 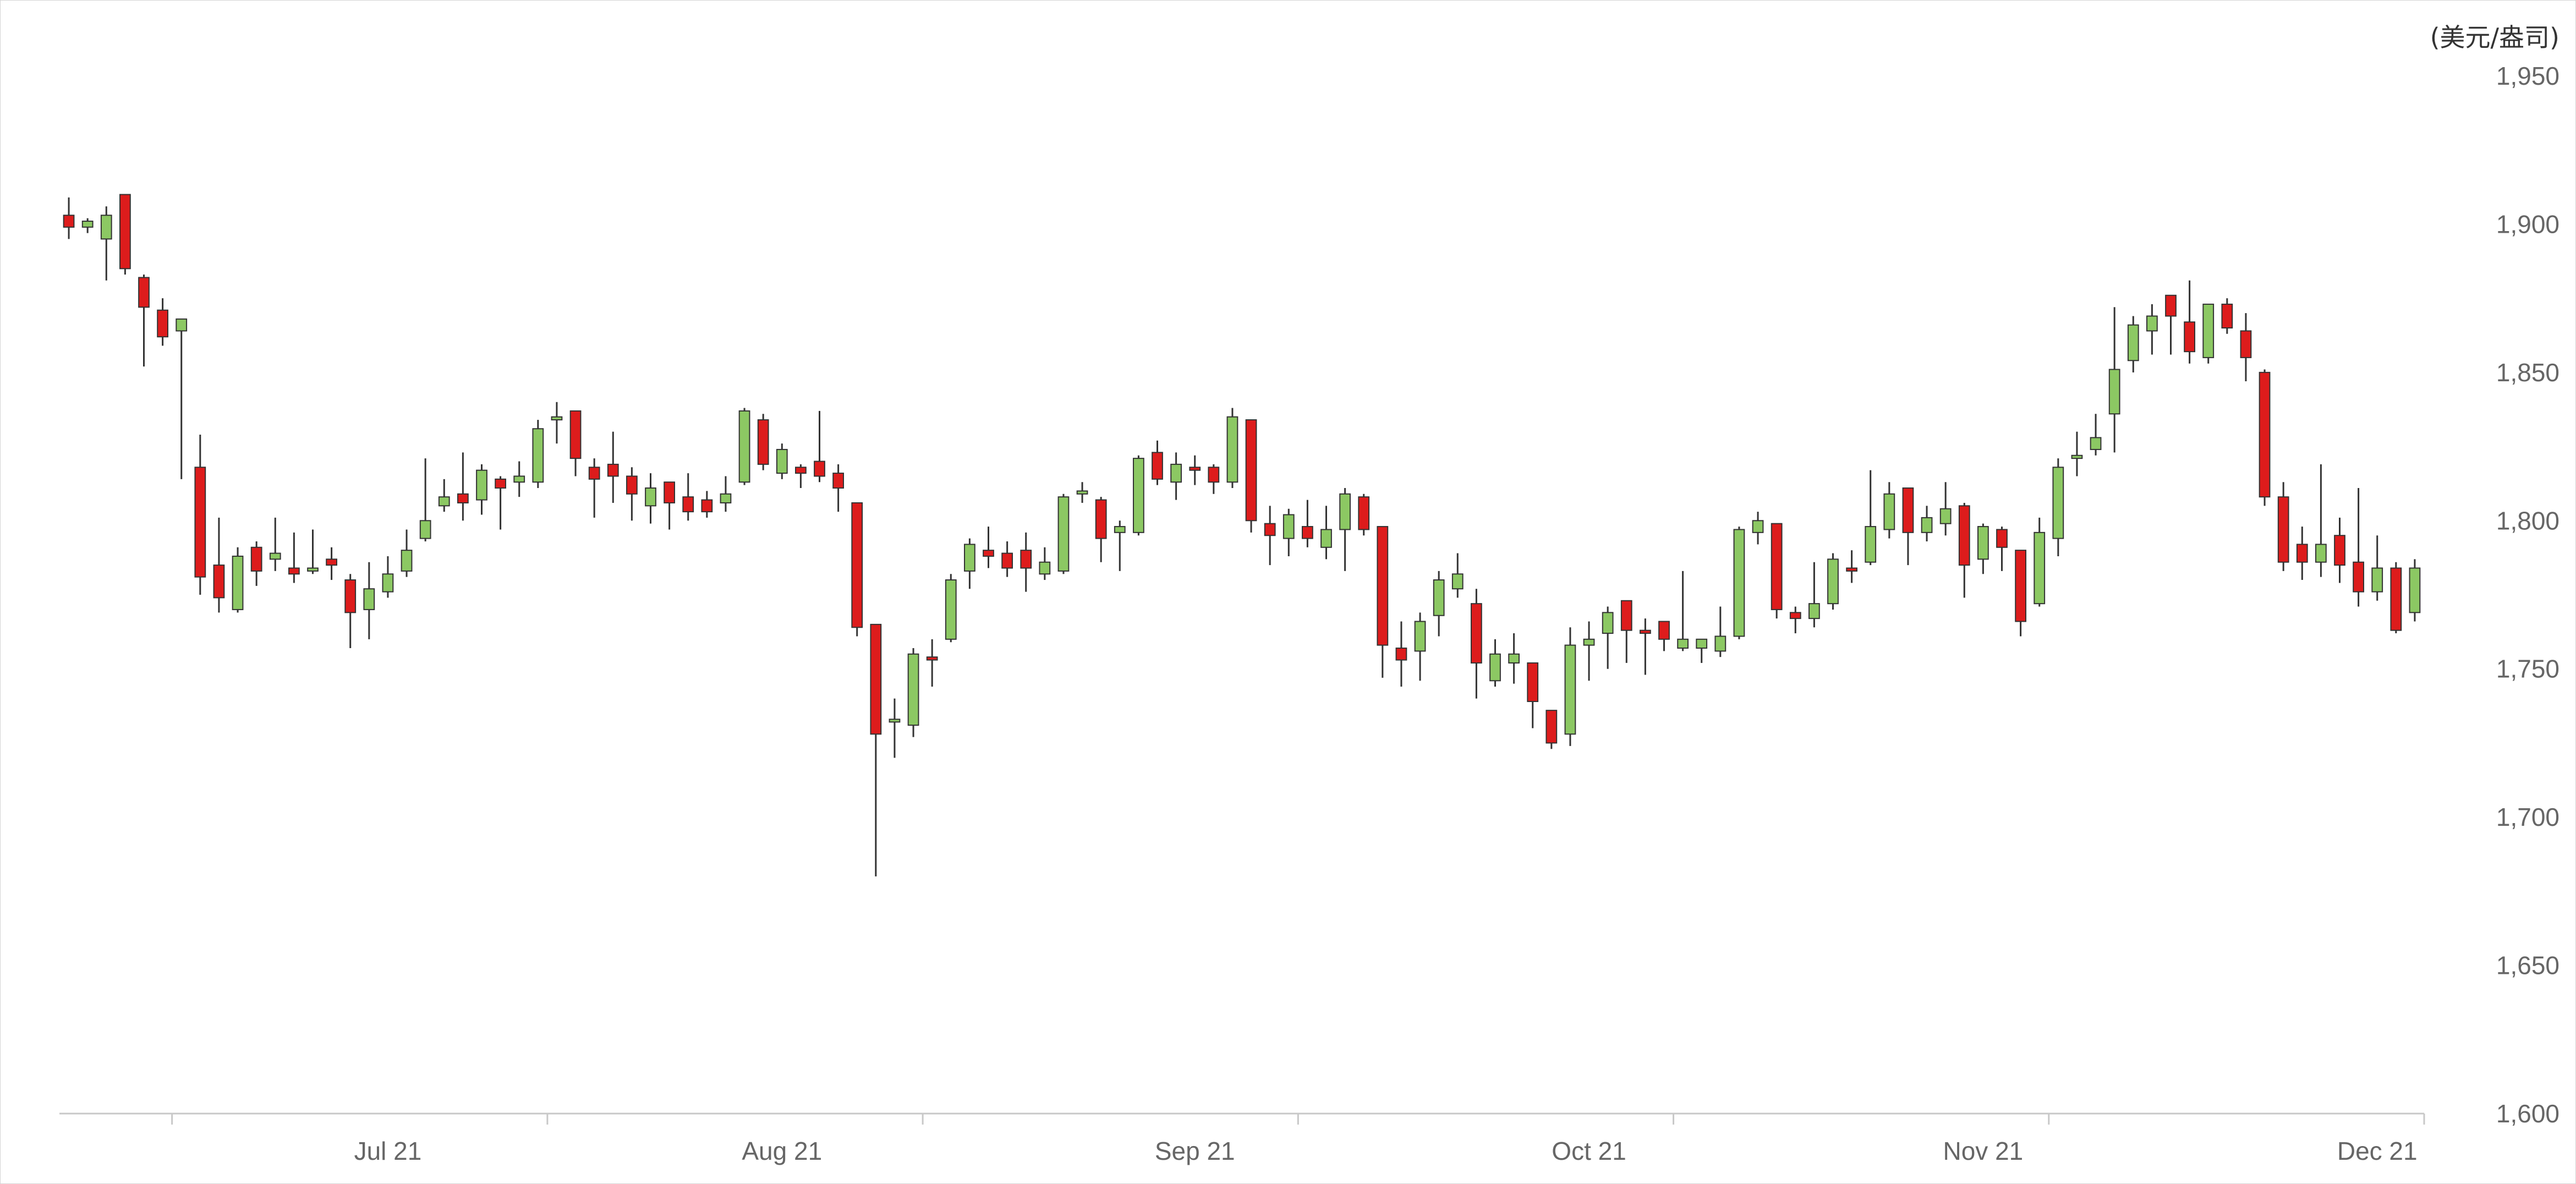 What do you see at coordinates (2494, 37) in the screenshot?
I see `y-axis-unit-label: (美元/盎司)` at bounding box center [2494, 37].